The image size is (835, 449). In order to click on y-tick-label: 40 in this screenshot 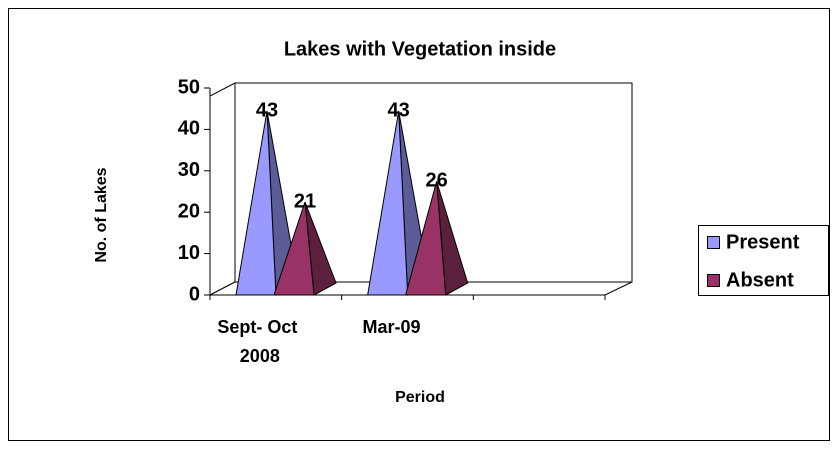, I will do `click(189, 129)`.